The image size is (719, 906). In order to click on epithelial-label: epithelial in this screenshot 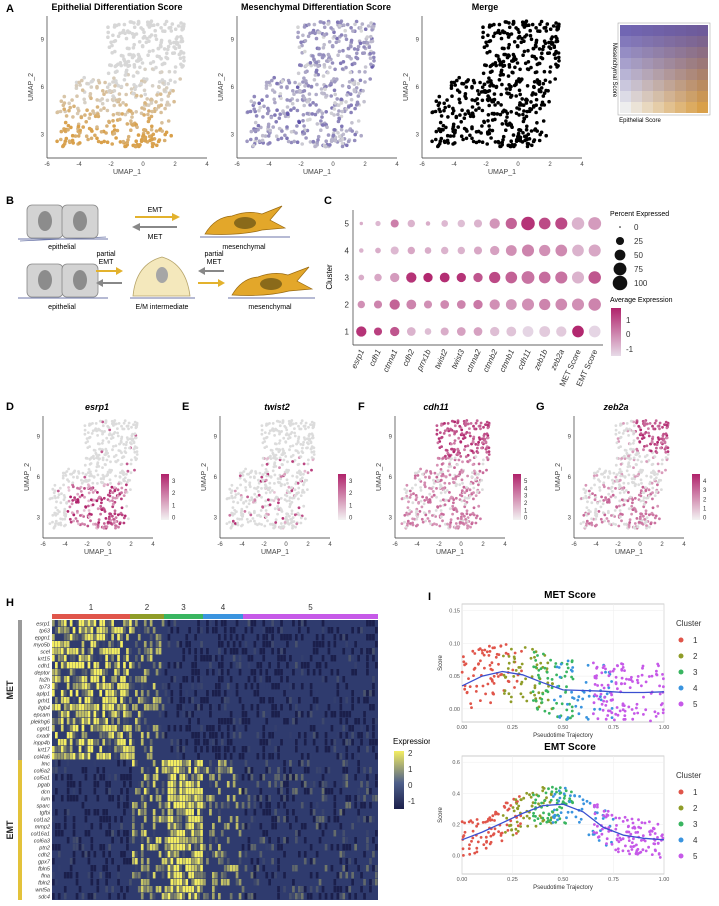, I will do `click(62, 247)`.